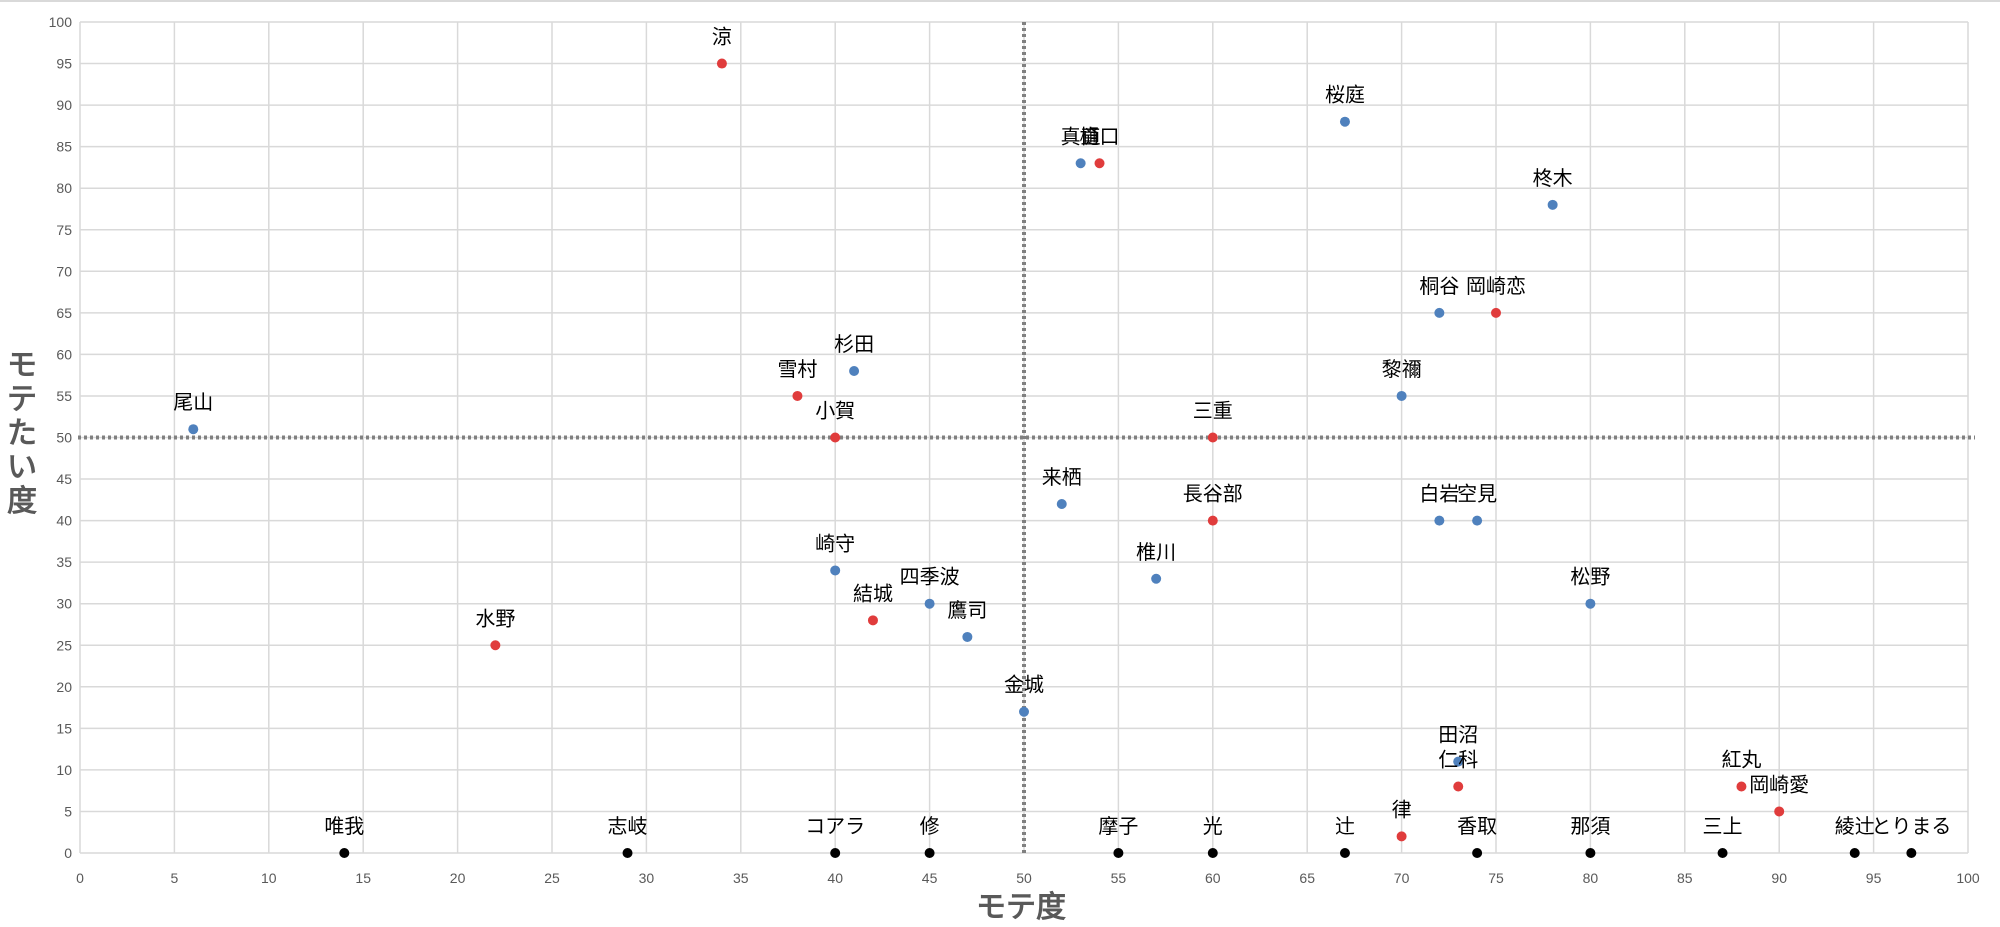  What do you see at coordinates (1024, 685) in the screenshot?
I see `point-label: 金城` at bounding box center [1024, 685].